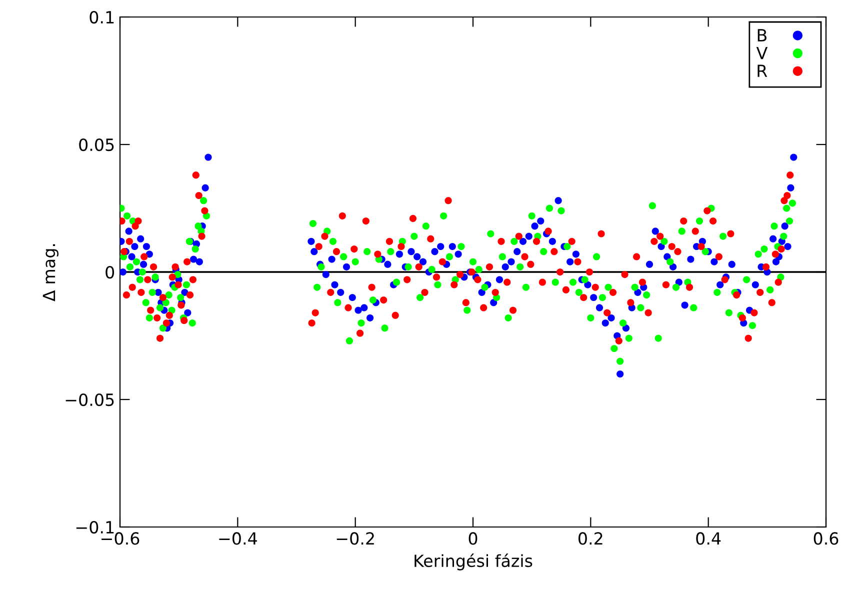  I want to click on y-tick-label: 0.1, so click(102, 17).